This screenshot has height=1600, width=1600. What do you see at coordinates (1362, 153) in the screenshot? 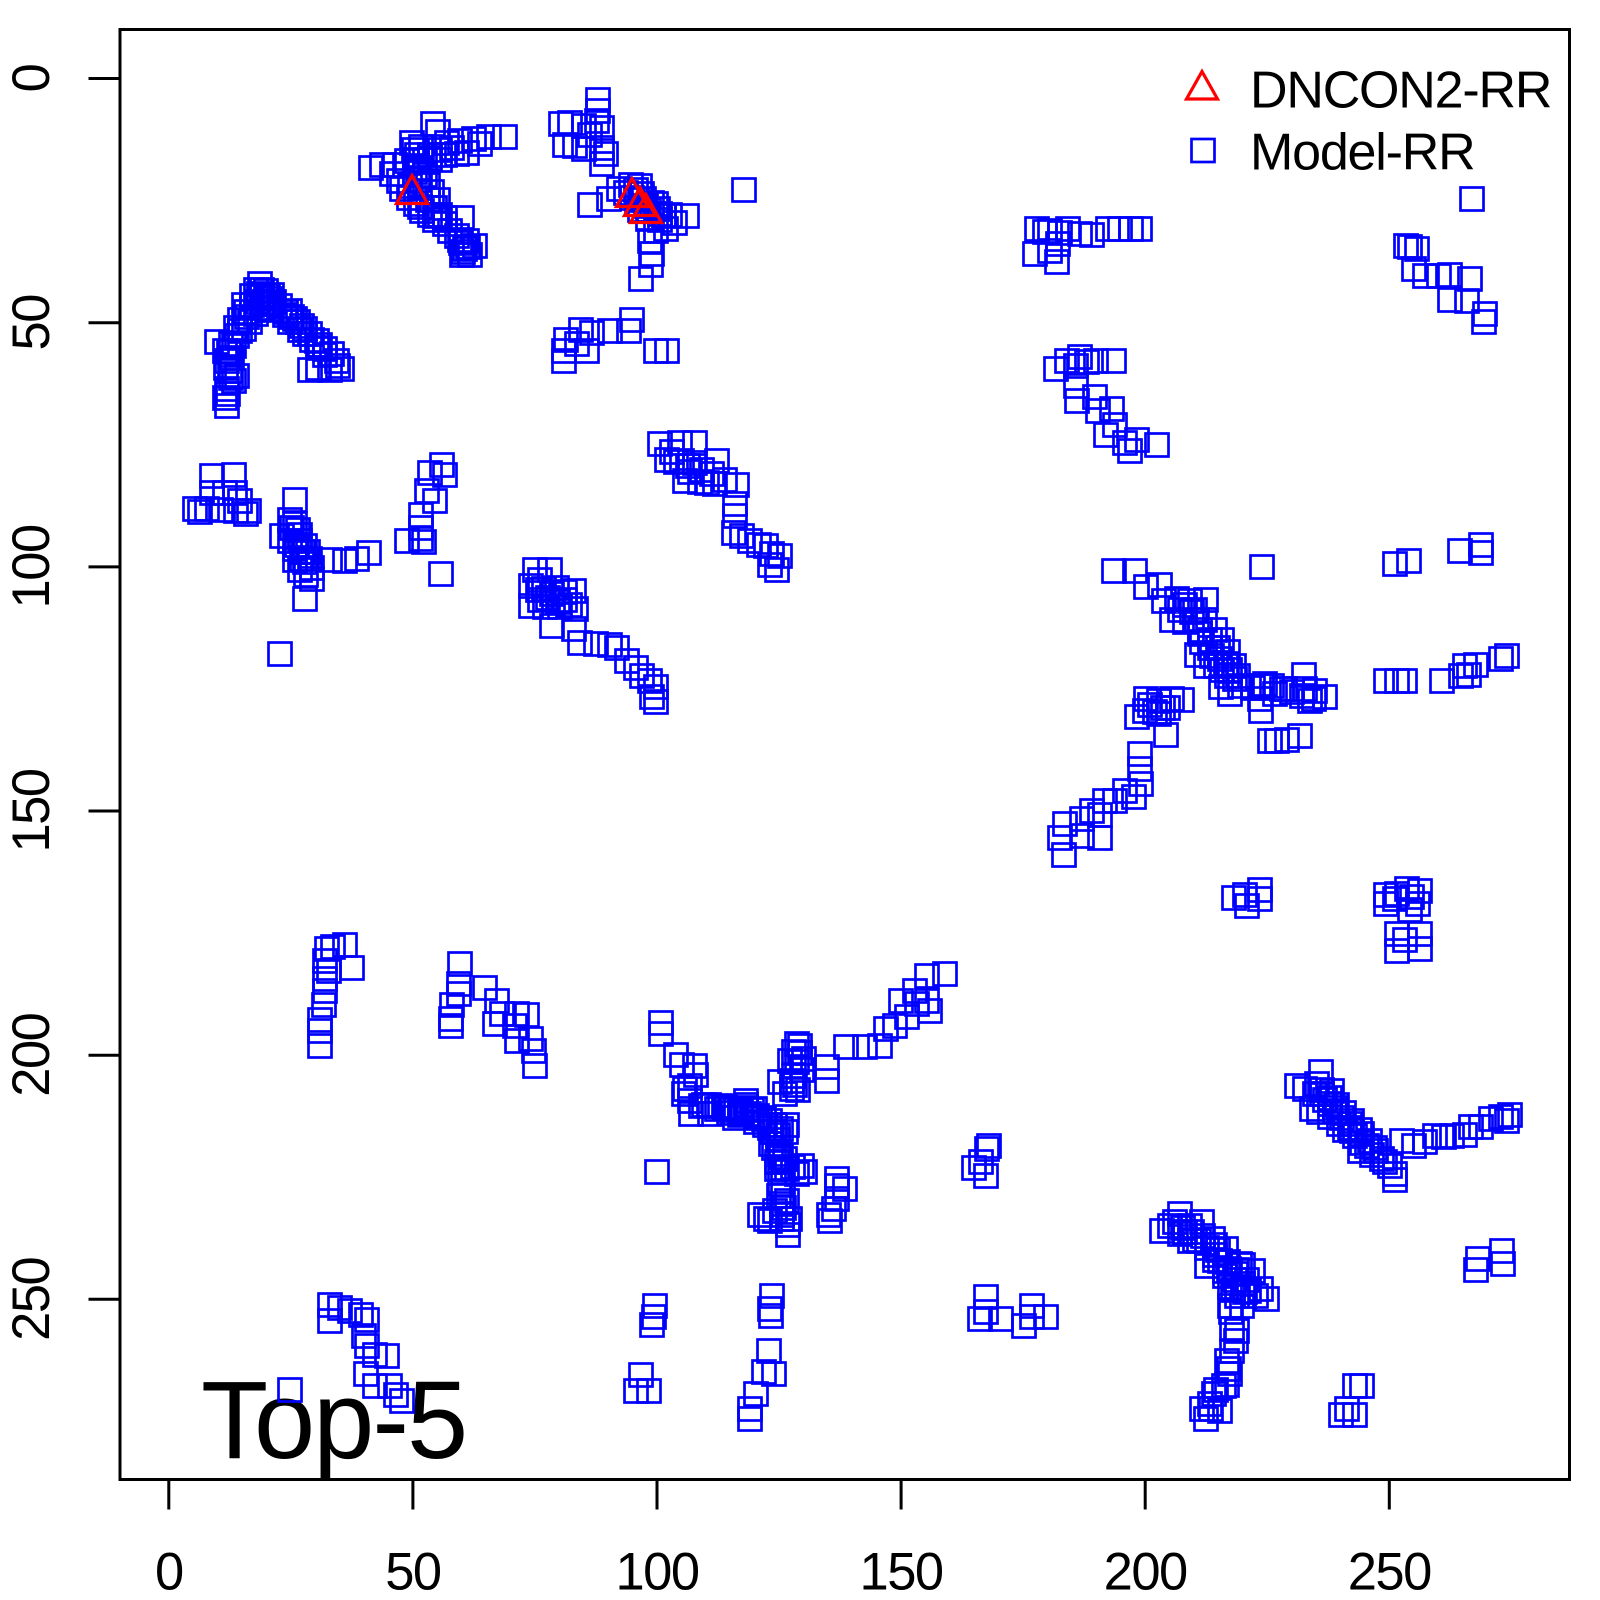
I see `svg-text: Model-RR` at bounding box center [1362, 153].